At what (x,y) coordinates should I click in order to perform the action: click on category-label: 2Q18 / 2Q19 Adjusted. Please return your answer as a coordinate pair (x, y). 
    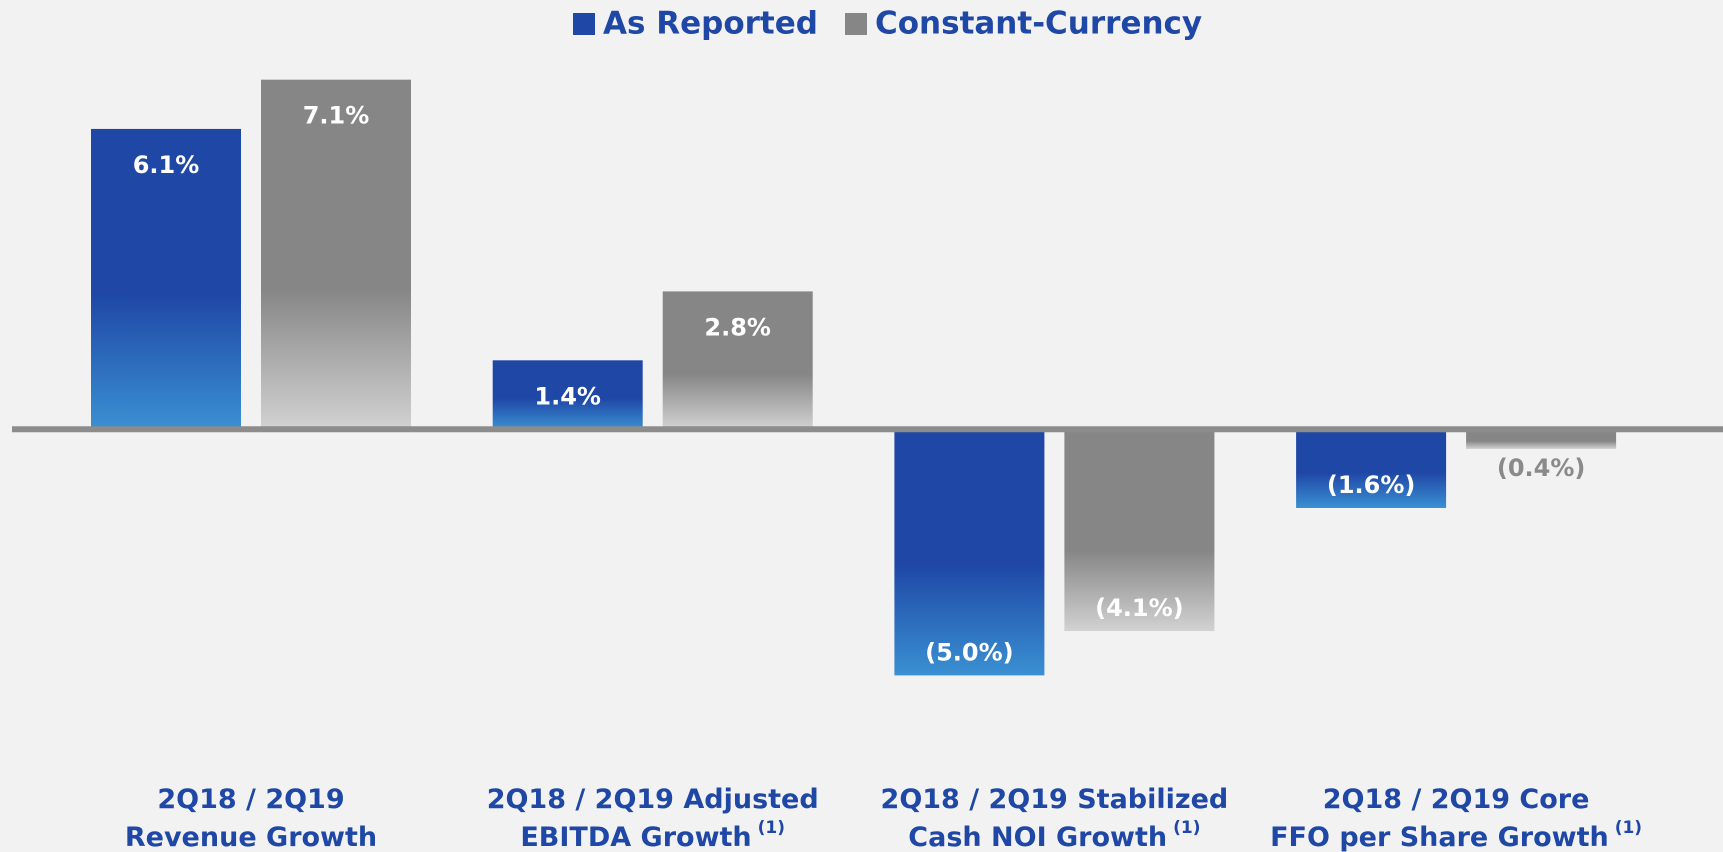
    Looking at the image, I should click on (653, 799).